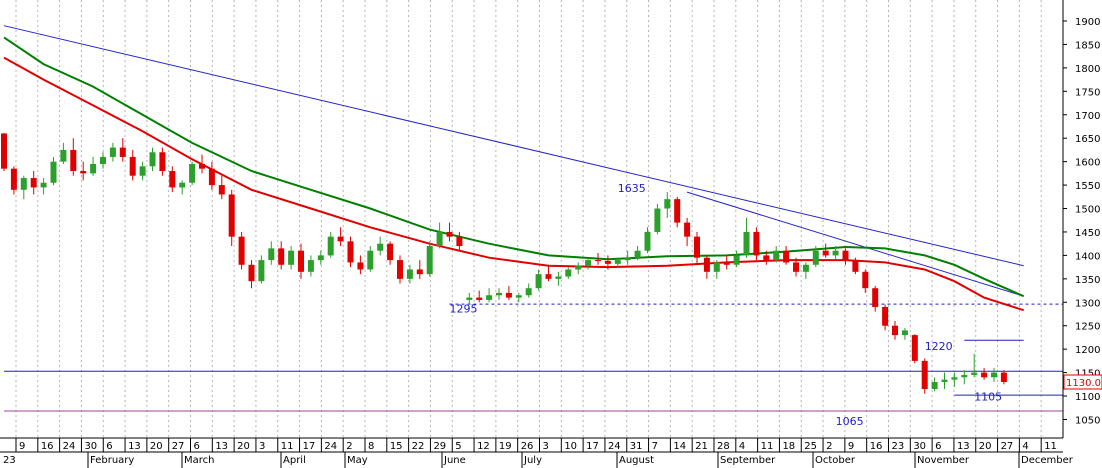 This screenshot has height=468, width=1102. I want to click on y-tick-label: 1450, so click(1087, 233).